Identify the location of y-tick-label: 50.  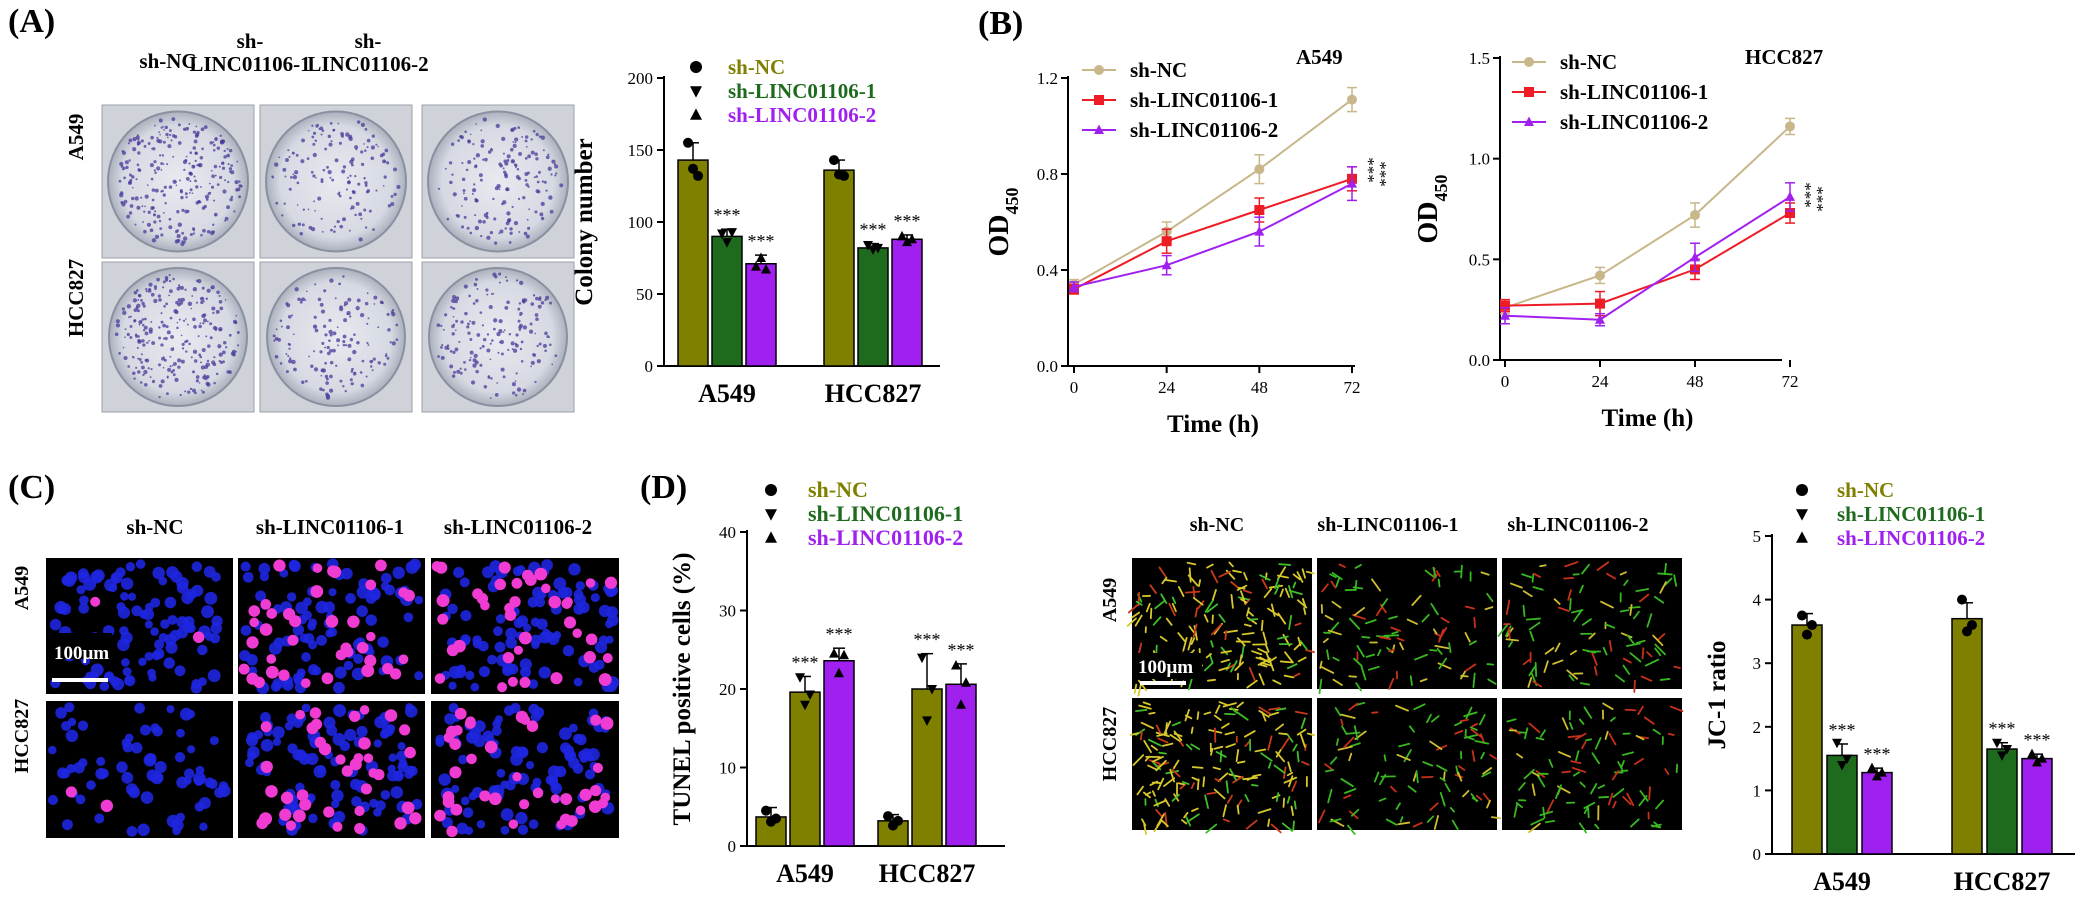
(644, 294).